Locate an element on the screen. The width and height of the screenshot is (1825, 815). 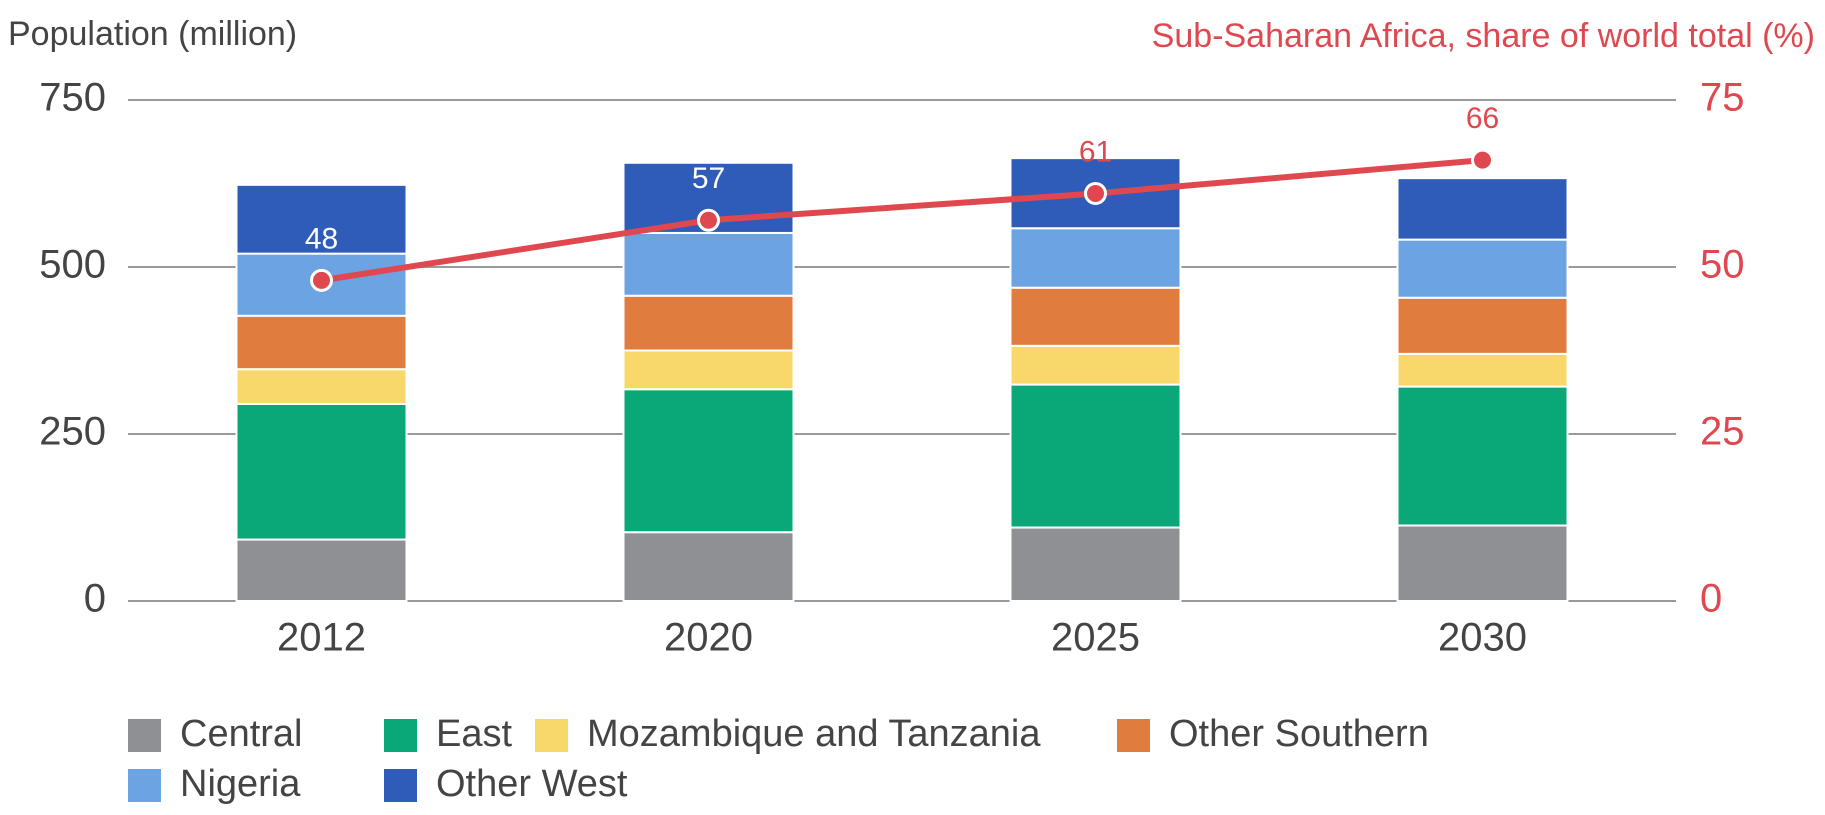
y-tick-label: 500 is located at coordinates (72, 265).